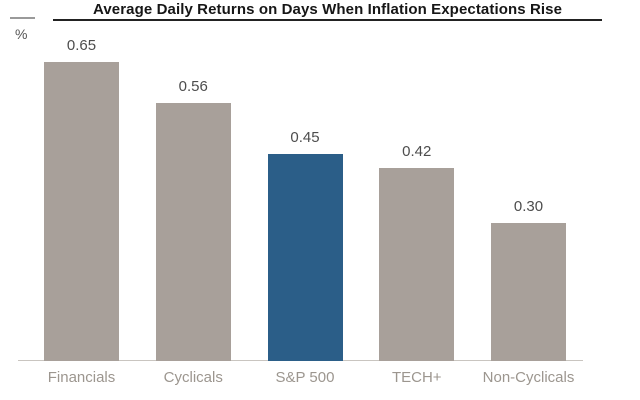 The width and height of the screenshot is (640, 400). What do you see at coordinates (528, 377) in the screenshot?
I see `x-axis-label-non-cyclicals: Non-Cyclicals` at bounding box center [528, 377].